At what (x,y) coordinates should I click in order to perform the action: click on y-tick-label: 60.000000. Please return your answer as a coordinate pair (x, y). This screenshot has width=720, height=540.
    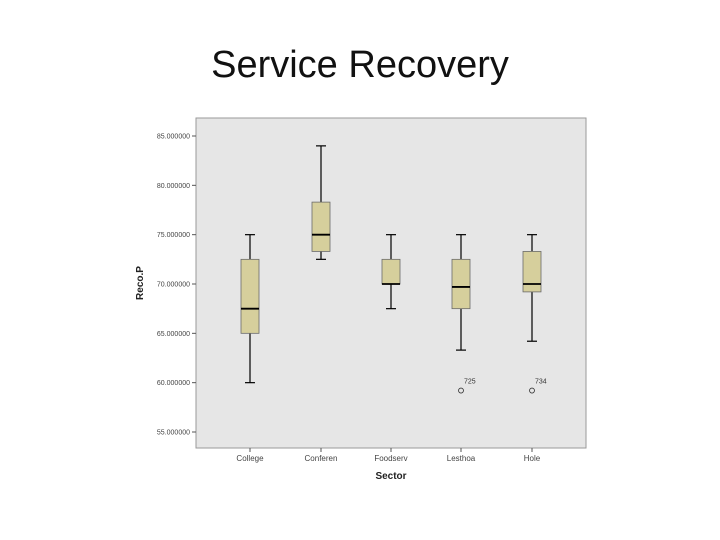
    Looking at the image, I should click on (173, 383).